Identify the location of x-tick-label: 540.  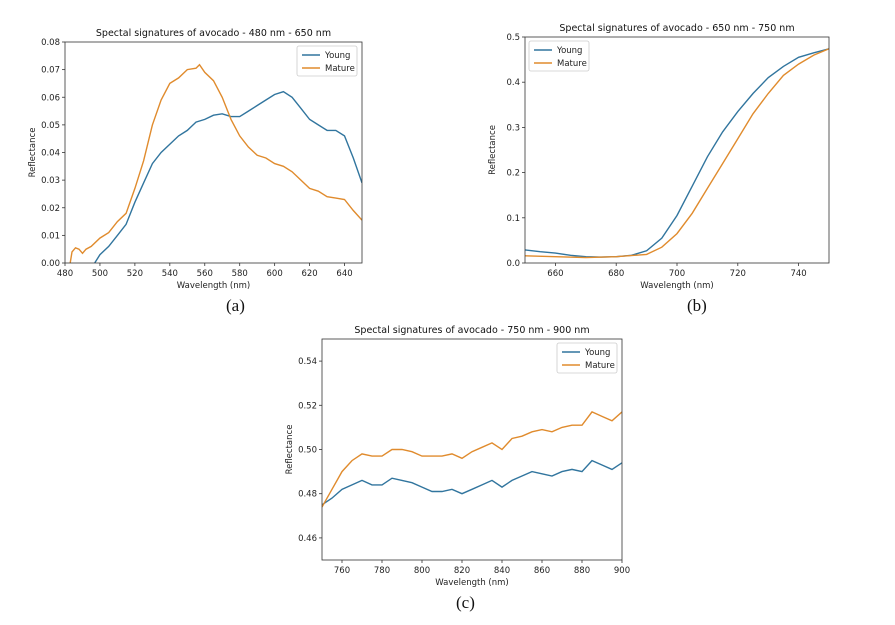
(170, 274).